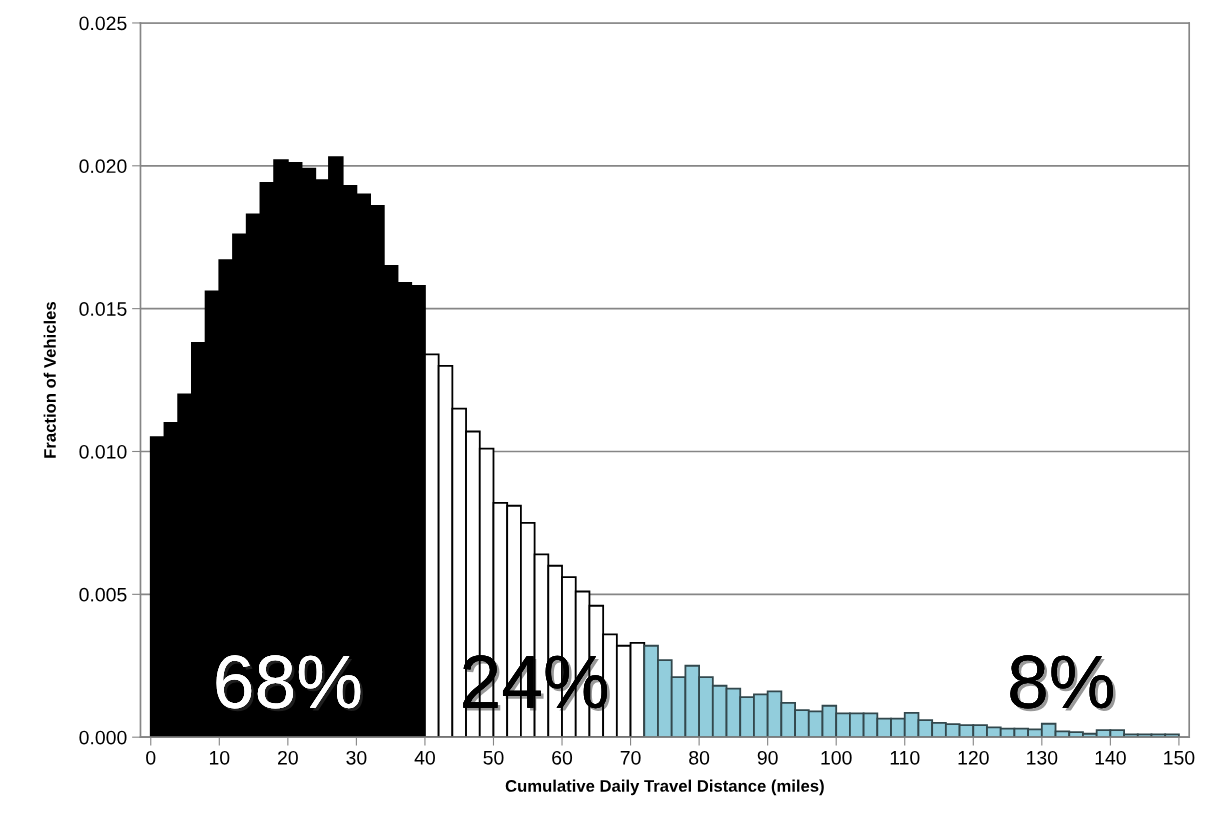  Describe the element at coordinates (103, 451) in the screenshot. I see `y-tick-label: 0.010` at that location.